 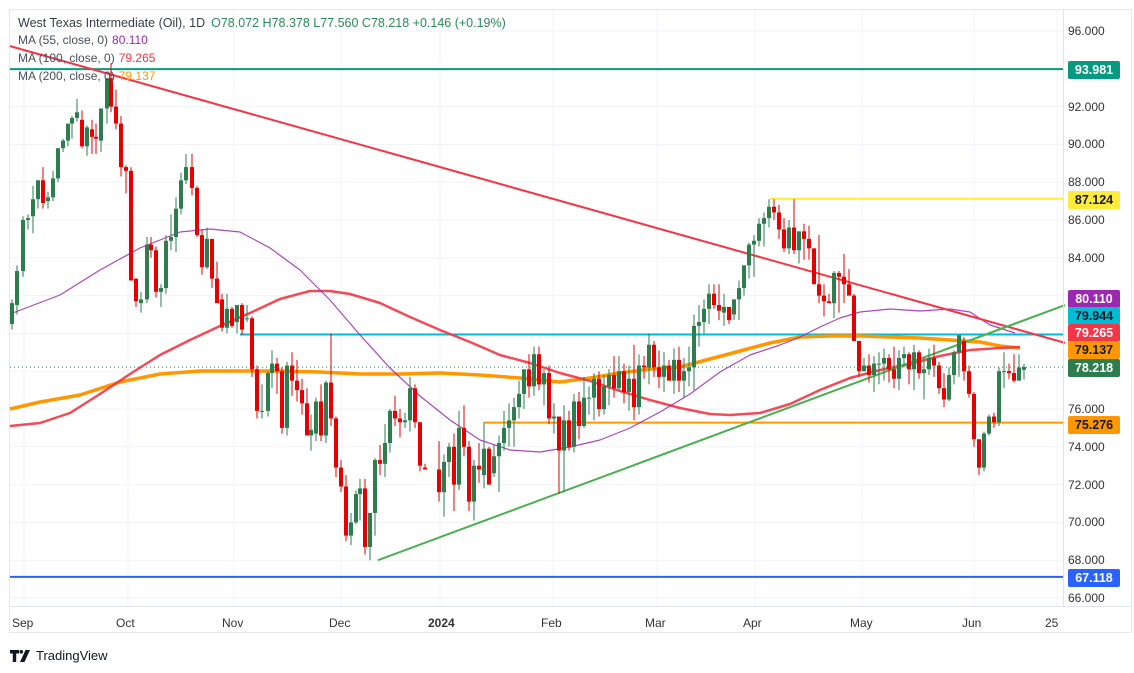 What do you see at coordinates (72, 655) in the screenshot?
I see `brand-name: TradingView` at bounding box center [72, 655].